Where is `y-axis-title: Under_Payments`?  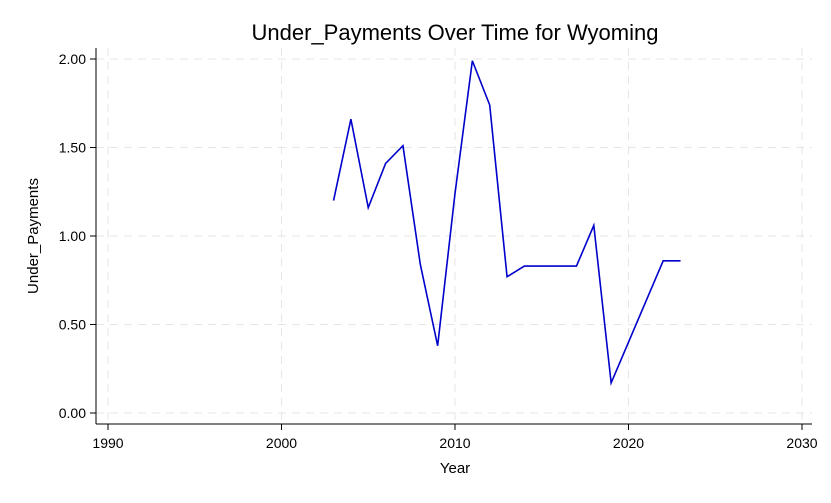
y-axis-title: Under_Payments is located at coordinates (33, 236).